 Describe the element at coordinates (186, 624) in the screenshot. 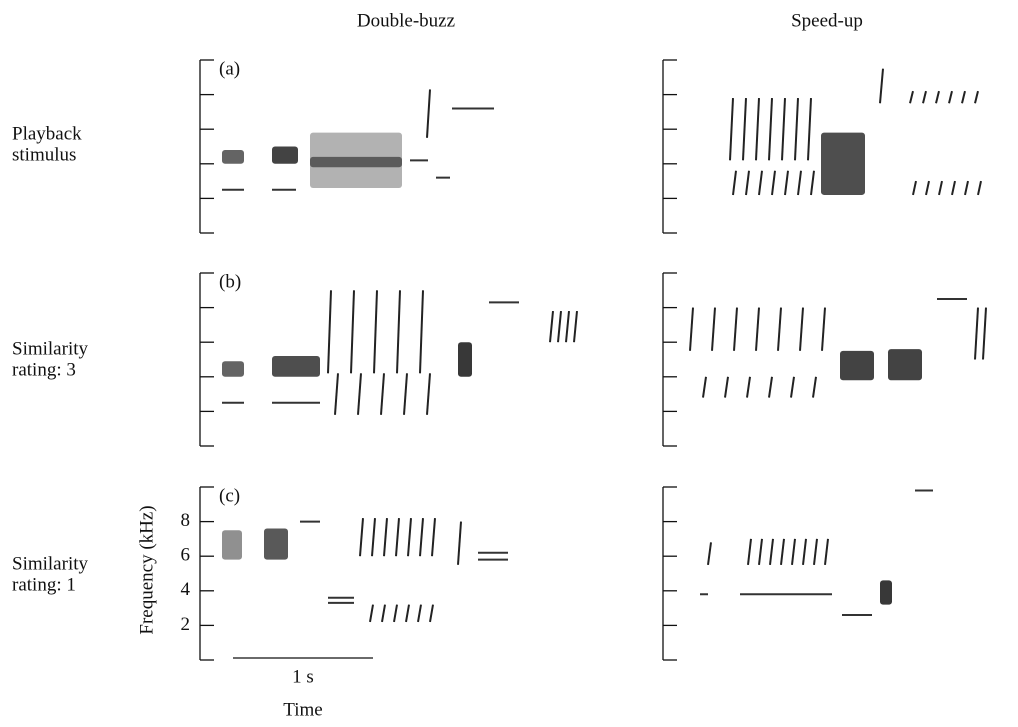

I see `y-tick-label: 2` at that location.